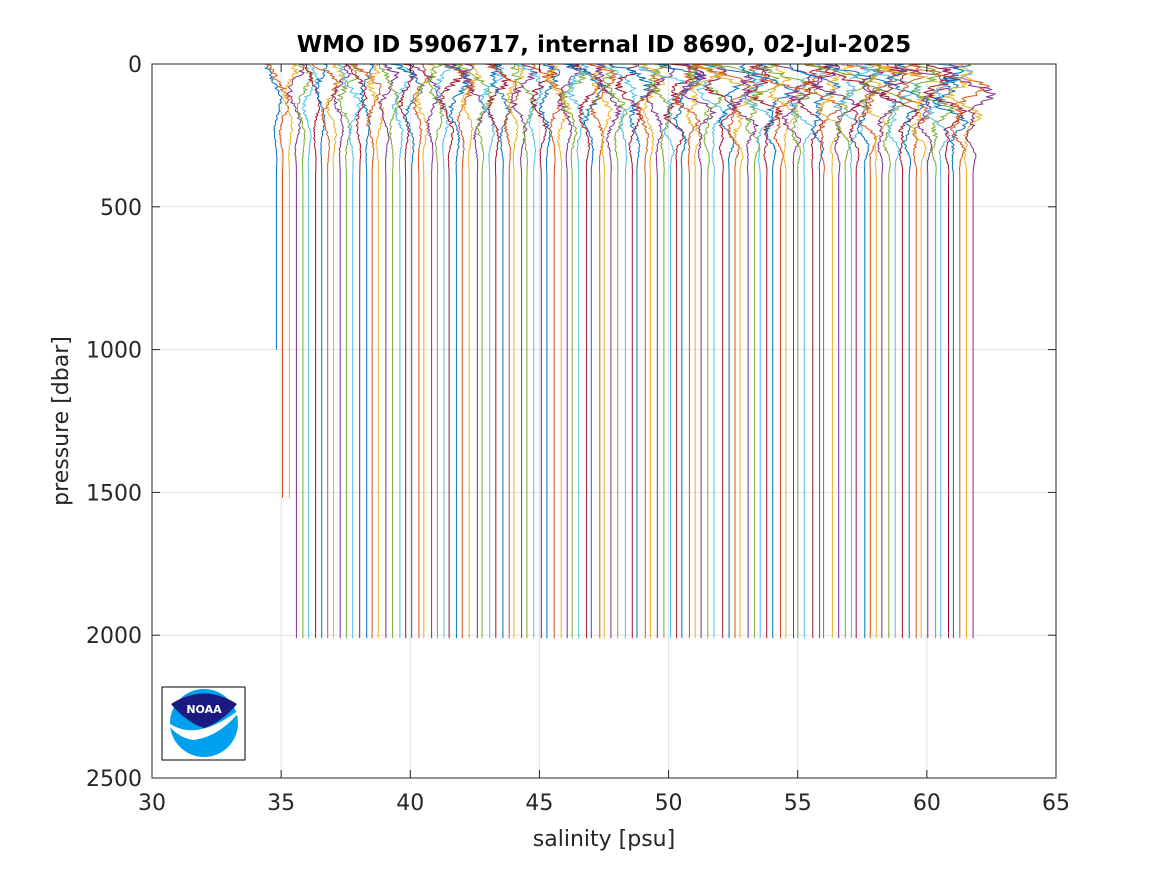  I want to click on noaa-logo-wave, so click(204, 723).